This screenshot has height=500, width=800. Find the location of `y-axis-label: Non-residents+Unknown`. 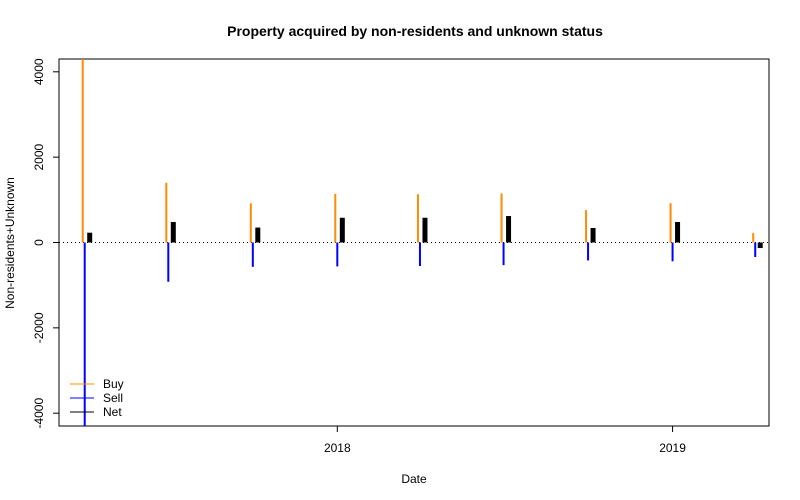

y-axis-label: Non-residents+Unknown is located at coordinates (10, 243).